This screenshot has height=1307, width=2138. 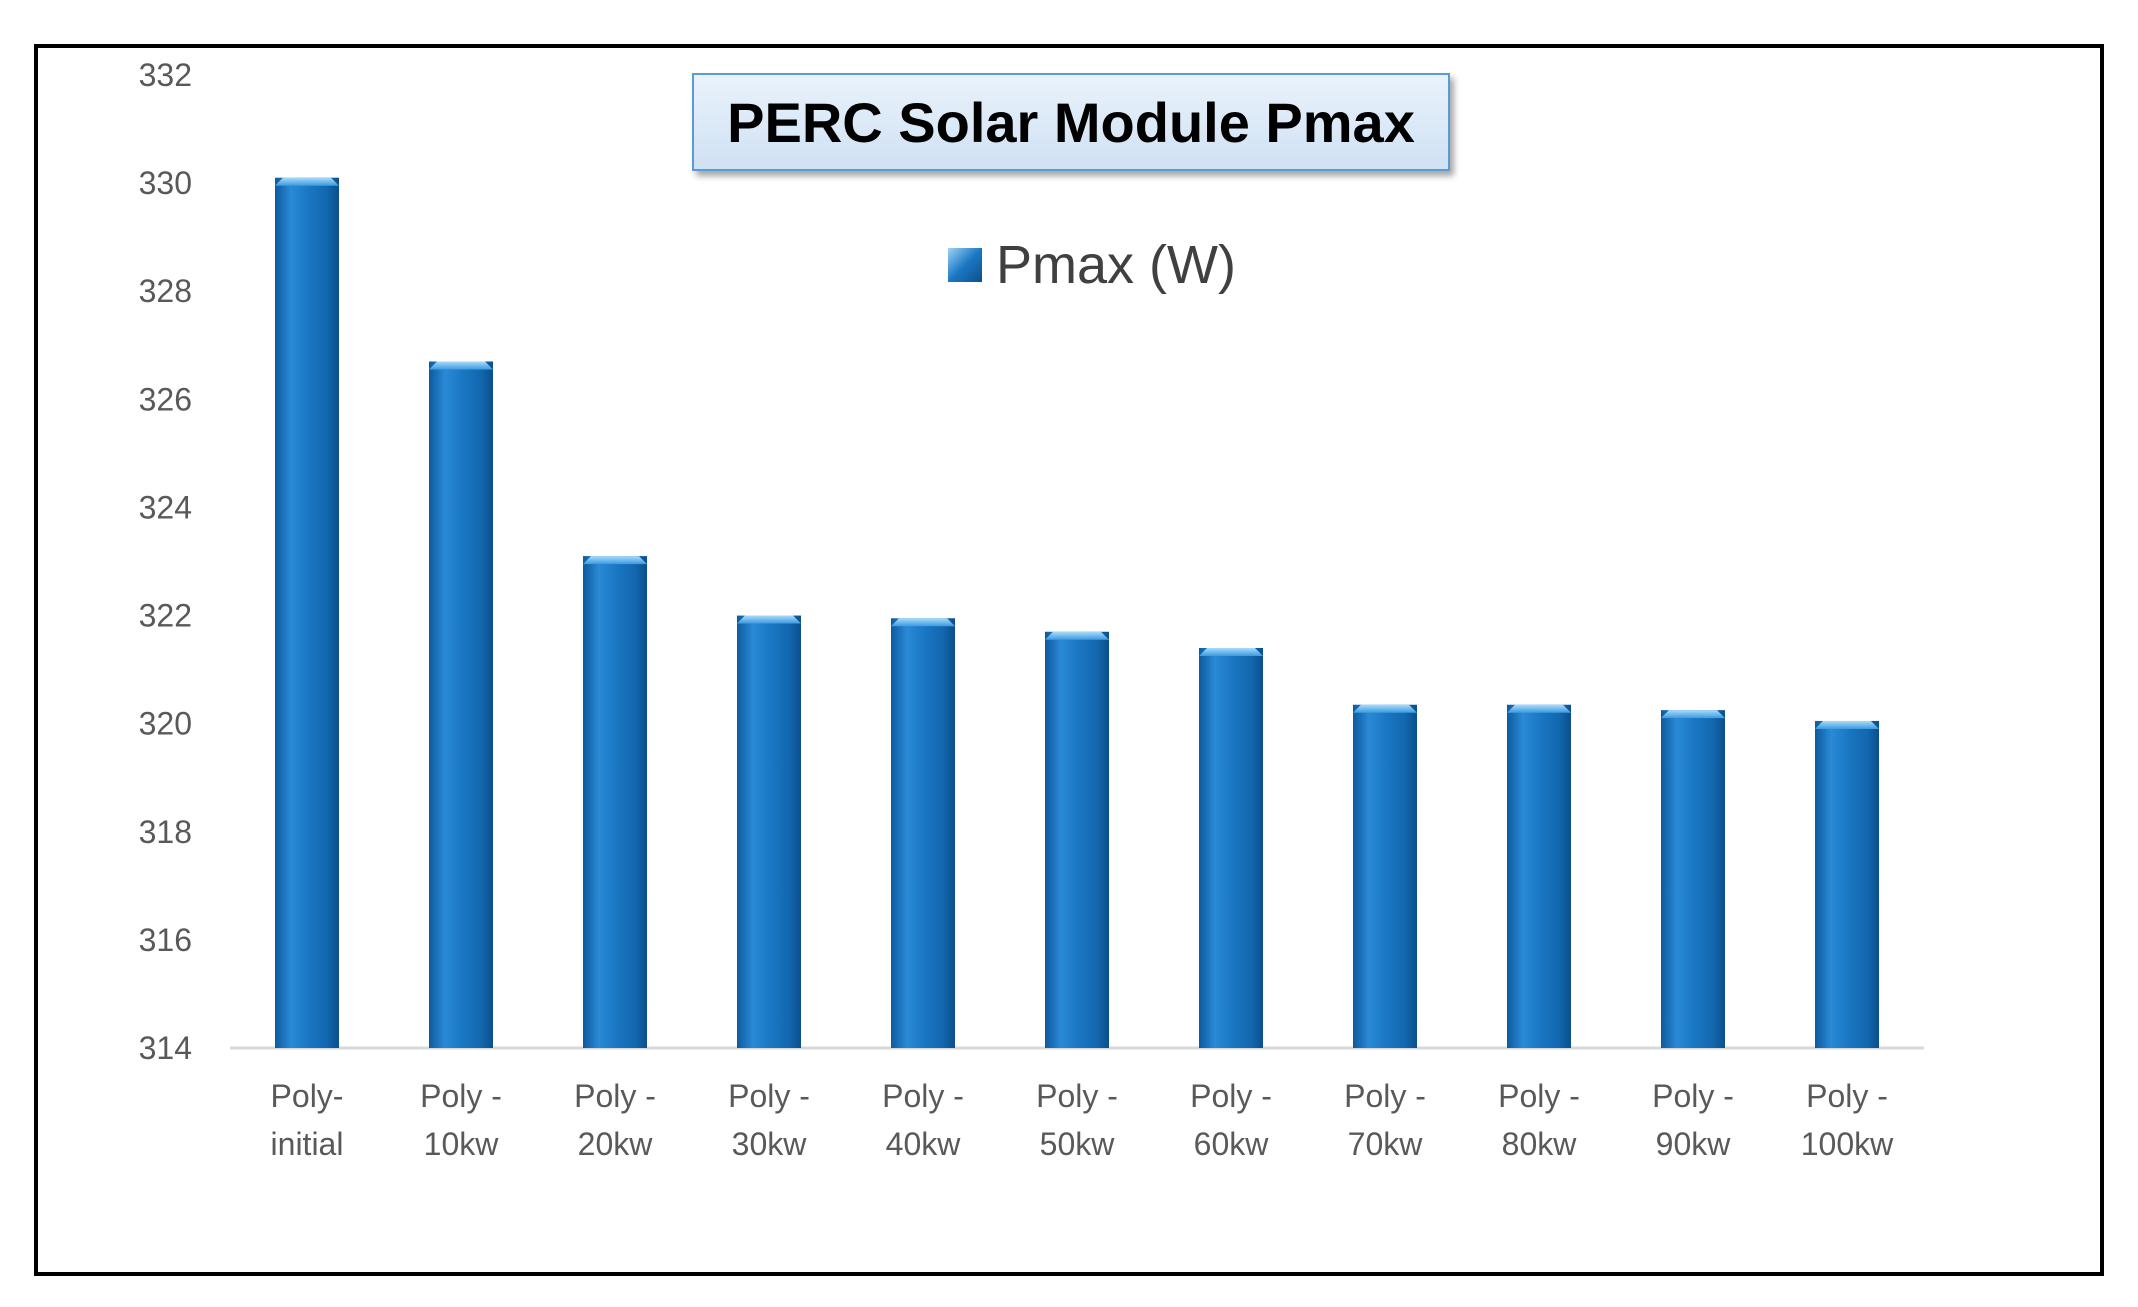 I want to click on x-tick-label-line: 90kw, so click(x=1694, y=1144).